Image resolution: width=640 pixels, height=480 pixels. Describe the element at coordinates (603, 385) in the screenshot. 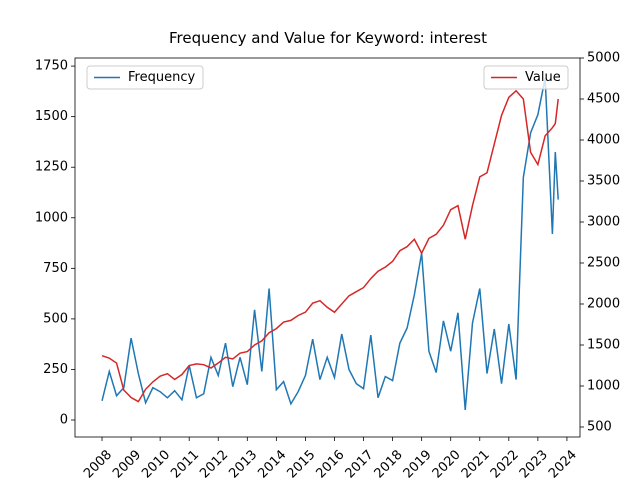

I see `y2-tick-label: 1000` at that location.